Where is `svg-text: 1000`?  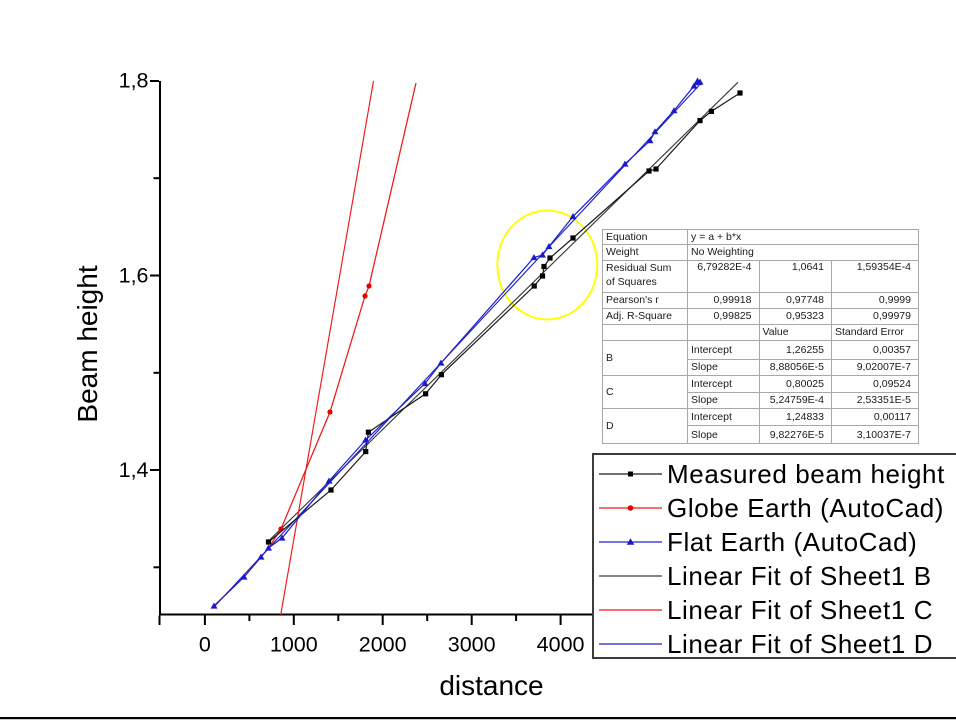 svg-text: 1000 is located at coordinates (294, 645).